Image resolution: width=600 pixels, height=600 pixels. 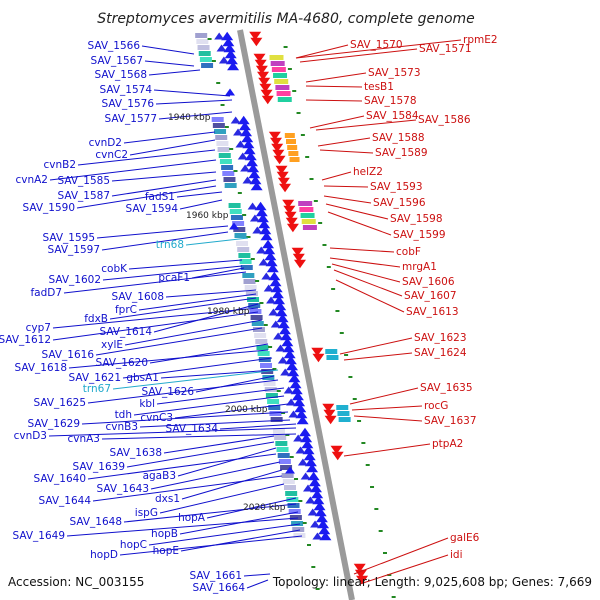 What do you see at coordinates (164, 534) in the screenshot?
I see `left-gene-label: hopB` at bounding box center [164, 534].